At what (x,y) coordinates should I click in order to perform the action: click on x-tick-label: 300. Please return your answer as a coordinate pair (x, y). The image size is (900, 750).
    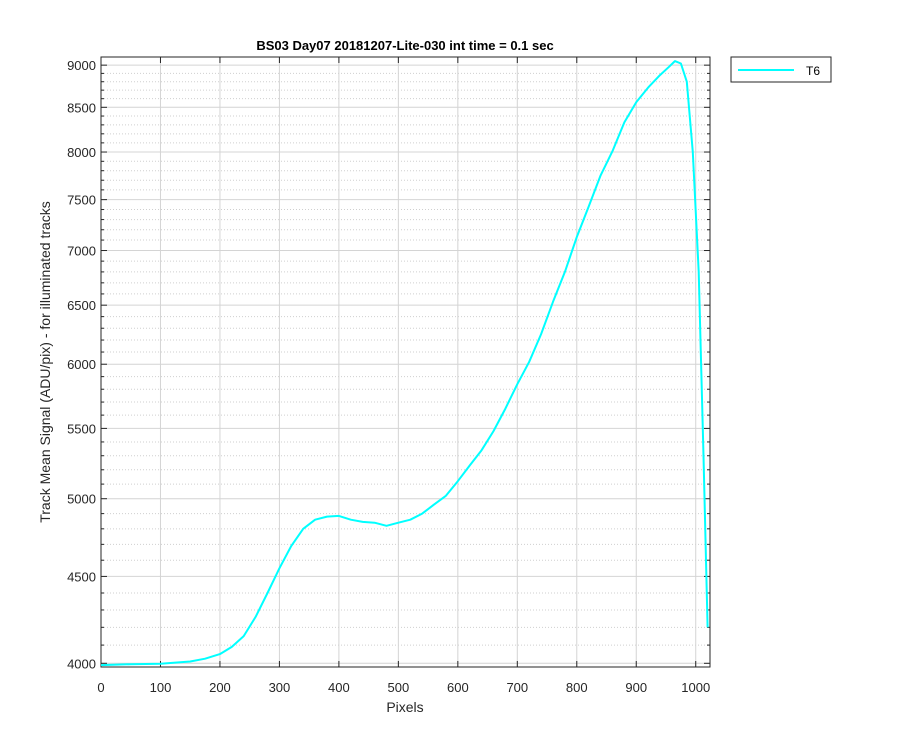
    Looking at the image, I should click on (280, 687).